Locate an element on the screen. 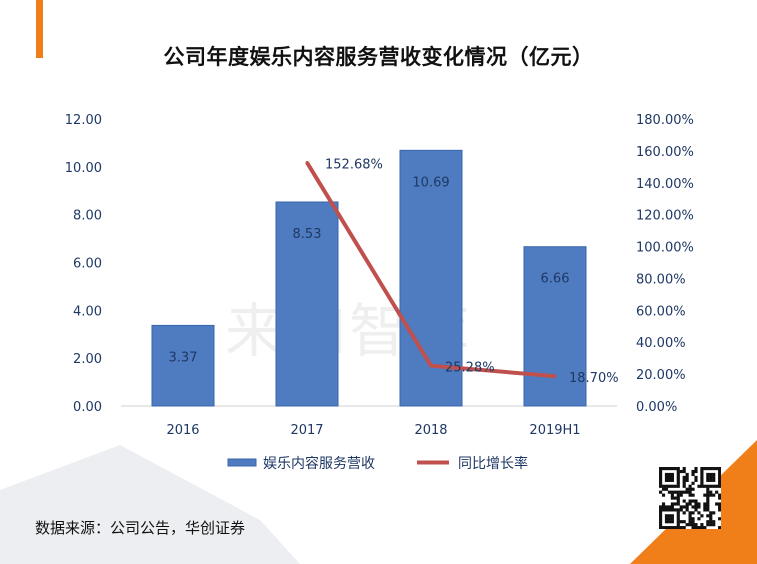 Image resolution: width=757 pixels, height=564 pixels. y-right-tick-label: 80.00% is located at coordinates (661, 279).